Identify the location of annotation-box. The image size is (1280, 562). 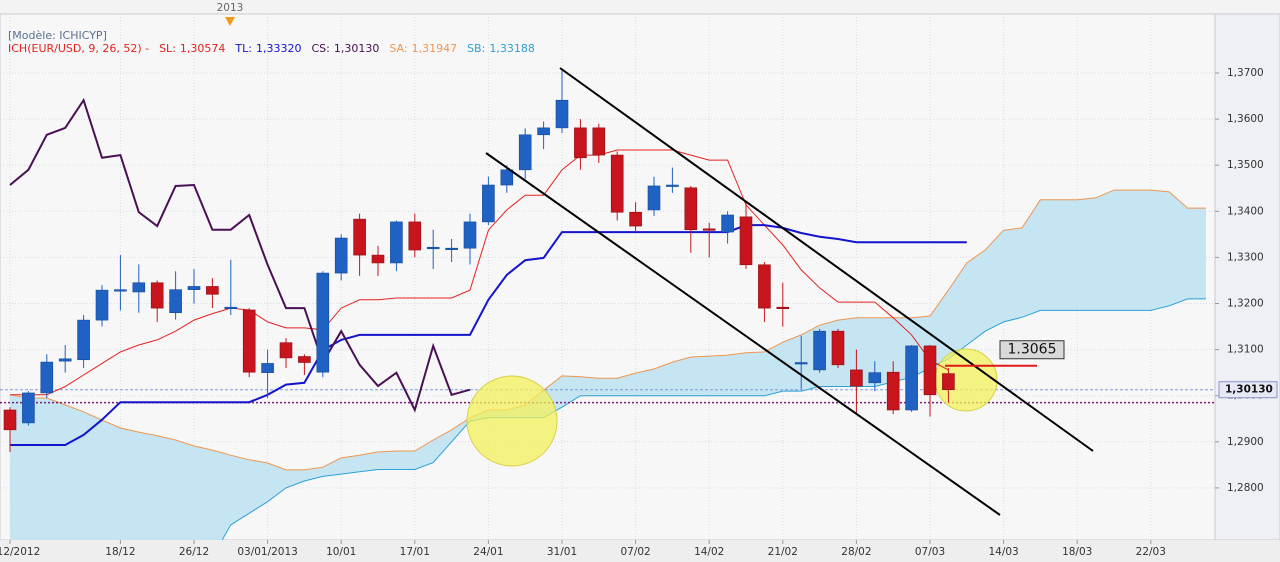
(1032, 350).